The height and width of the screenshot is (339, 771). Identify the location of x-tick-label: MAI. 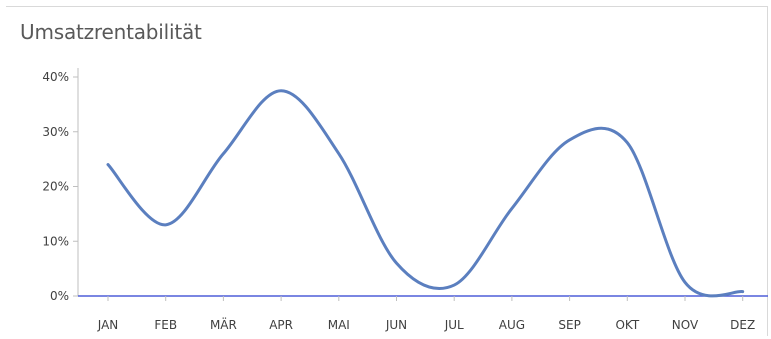
(339, 325).